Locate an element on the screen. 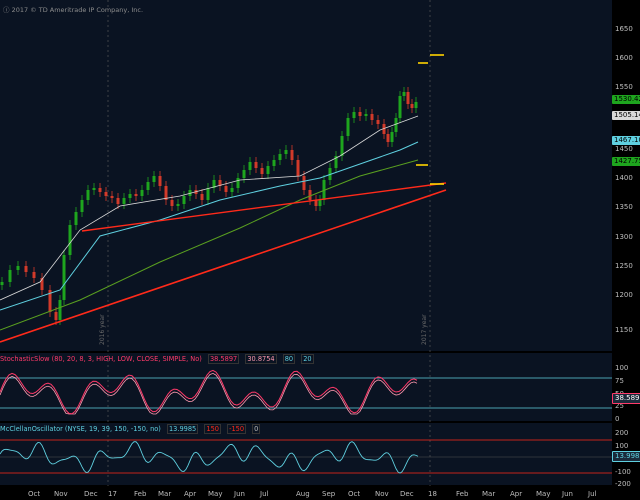 The width and height of the screenshot is (640, 500). year-divider-label: 2016 year is located at coordinates (102, 329).